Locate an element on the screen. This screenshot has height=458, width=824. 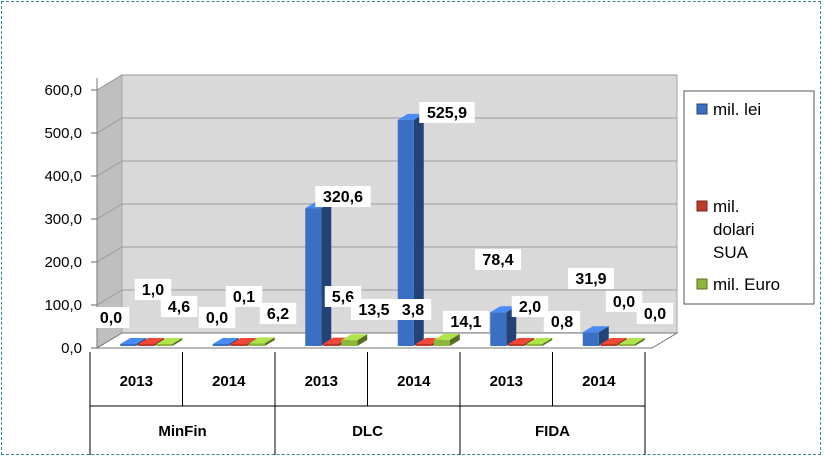
data-label: 5,6 is located at coordinates (343, 297).